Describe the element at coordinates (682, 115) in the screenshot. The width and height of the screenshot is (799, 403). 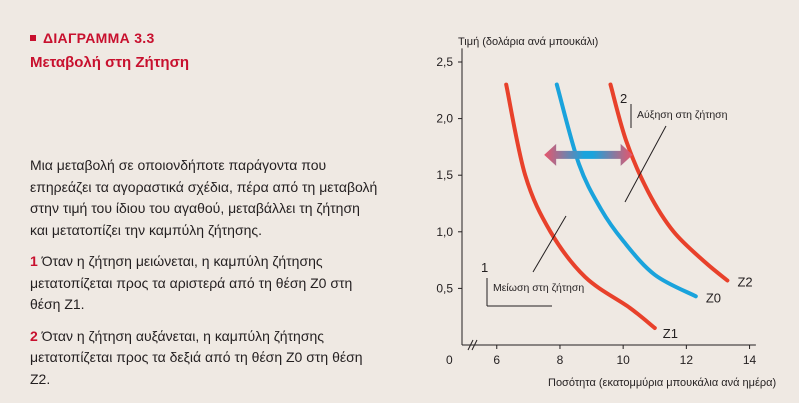
I see `annotation-text-2: Αύξηση στη ζήτηση` at that location.